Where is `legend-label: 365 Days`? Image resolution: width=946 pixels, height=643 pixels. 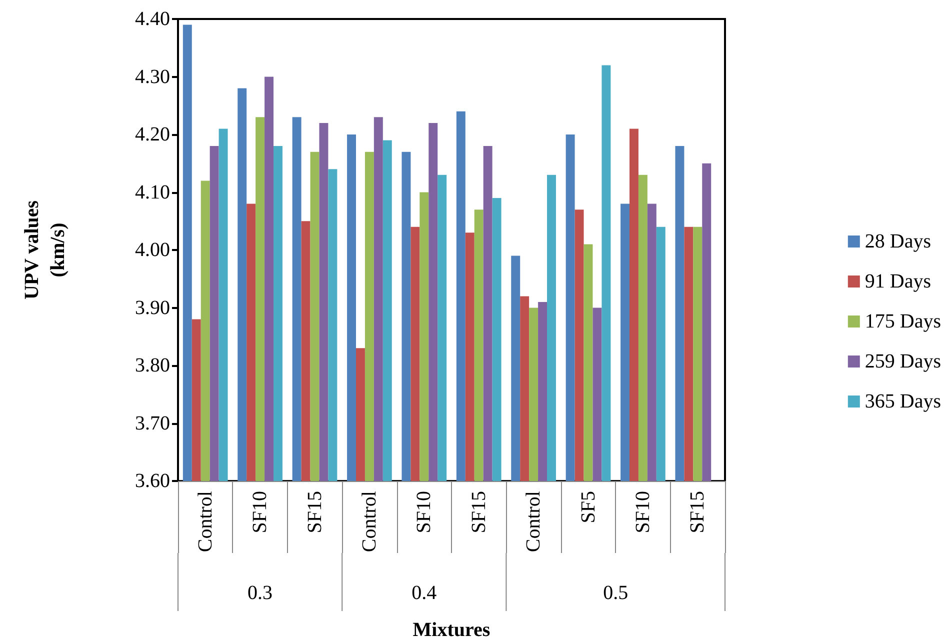 legend-label: 365 Days is located at coordinates (903, 401).